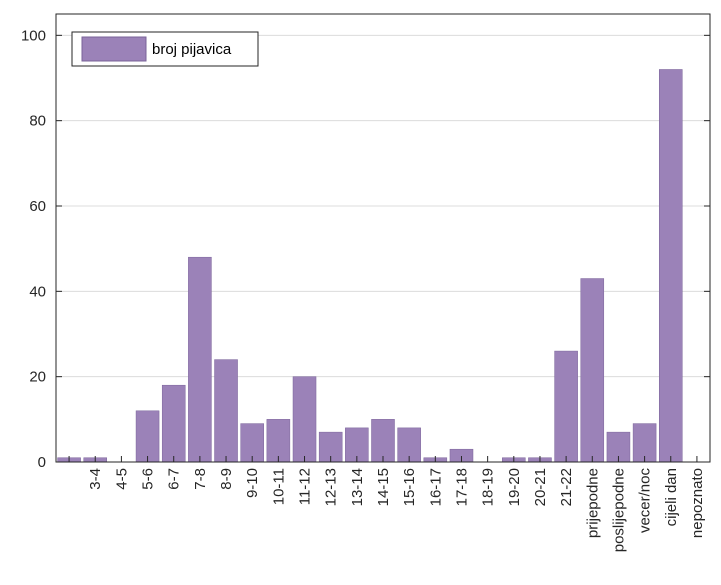 This screenshot has width=721, height=585. What do you see at coordinates (33, 35) in the screenshot?
I see `y-tick-label: 100` at bounding box center [33, 35].